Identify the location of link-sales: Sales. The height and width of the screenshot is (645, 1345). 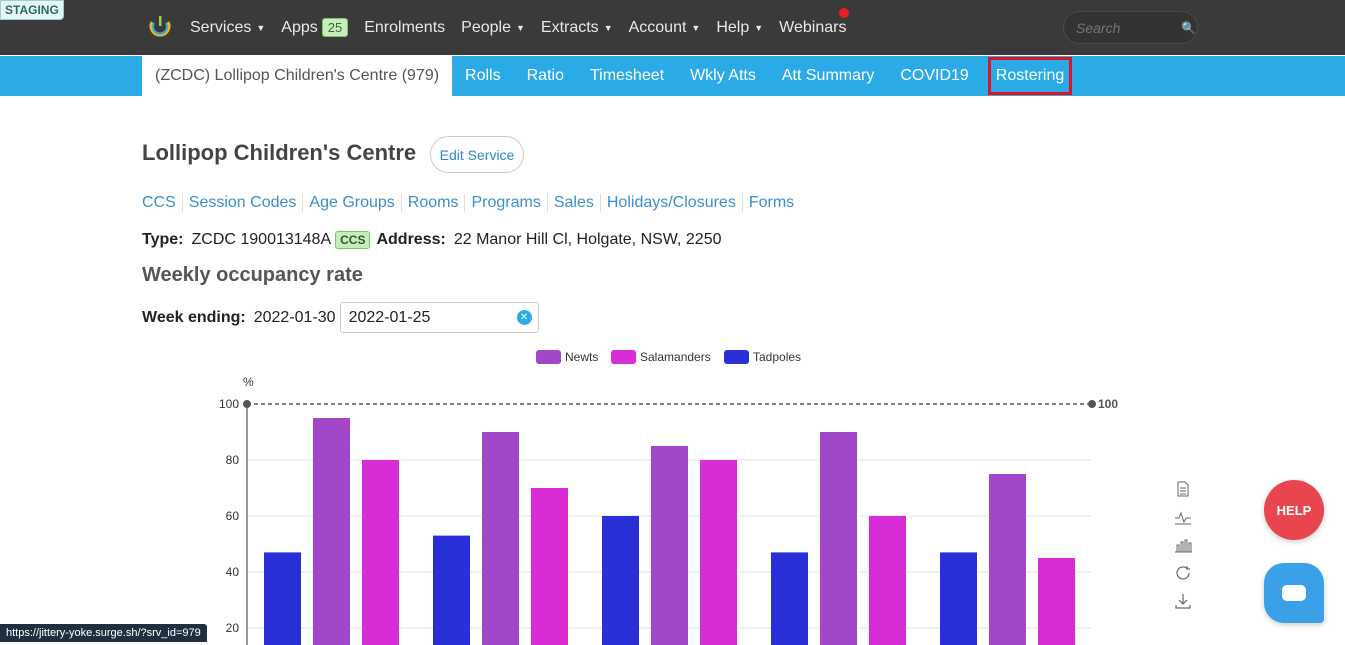
(574, 203).